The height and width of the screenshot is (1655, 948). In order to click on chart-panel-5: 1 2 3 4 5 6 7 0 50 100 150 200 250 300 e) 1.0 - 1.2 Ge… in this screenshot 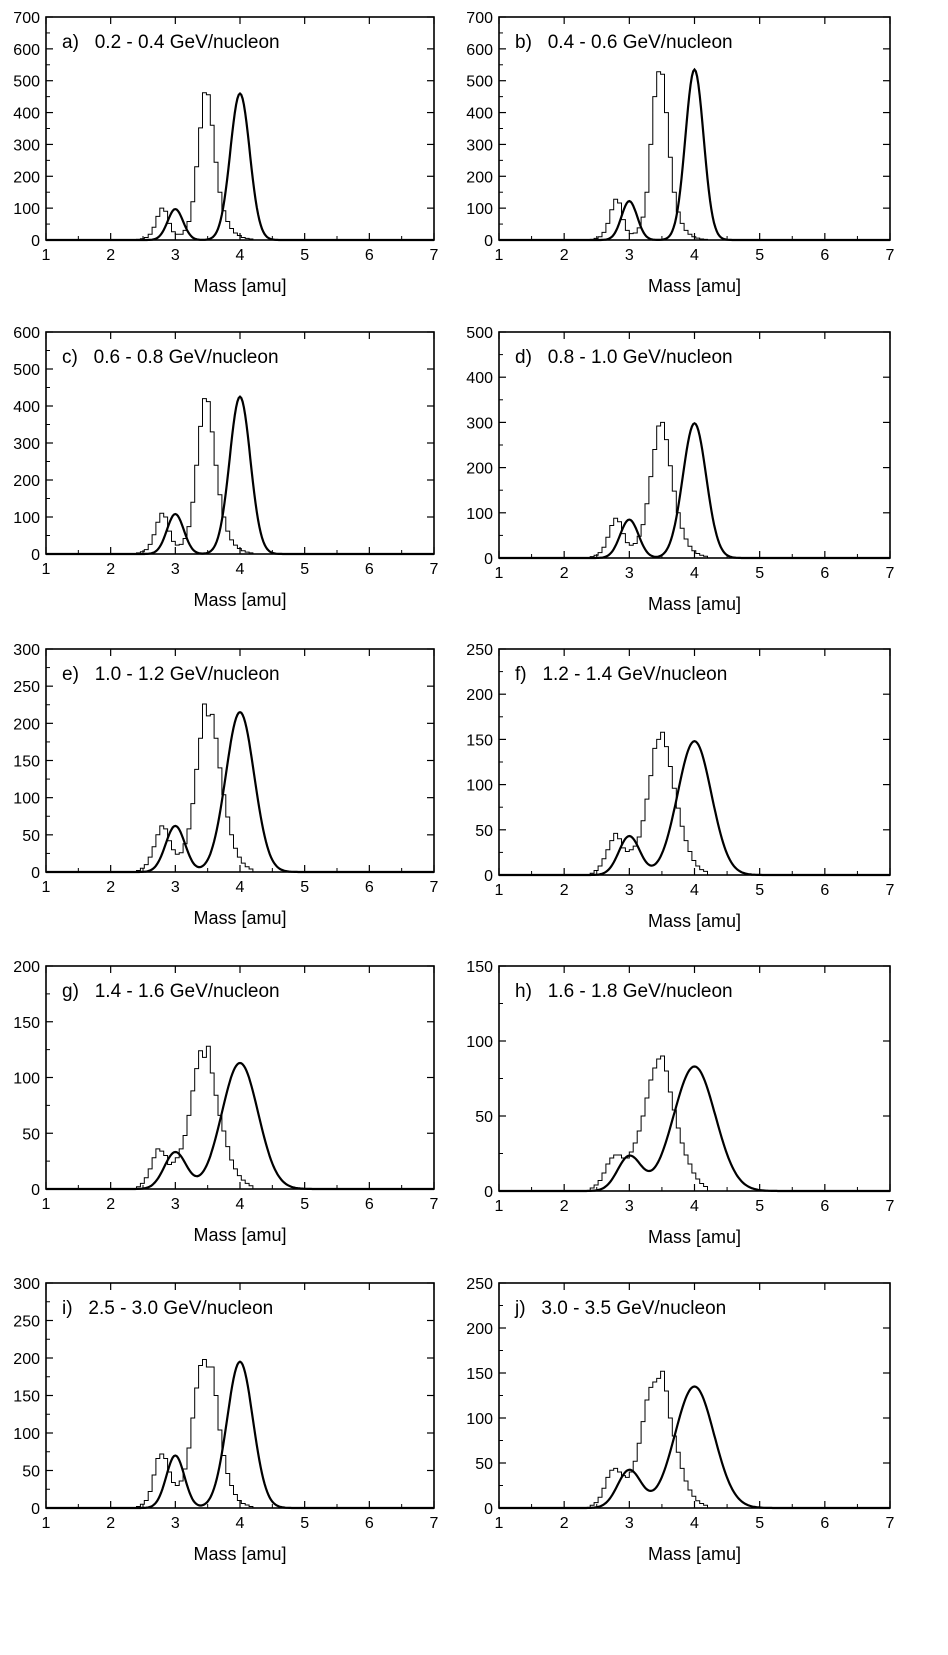, I will do `click(225, 785)`.